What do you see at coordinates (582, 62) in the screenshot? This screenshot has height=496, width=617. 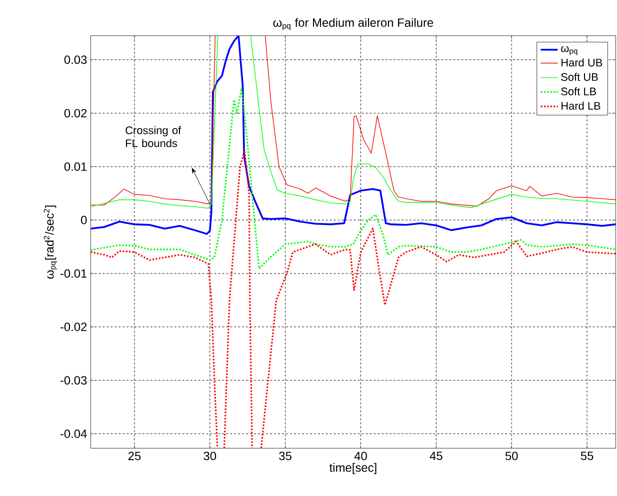 I see `legend-label: Hard UB` at bounding box center [582, 62].